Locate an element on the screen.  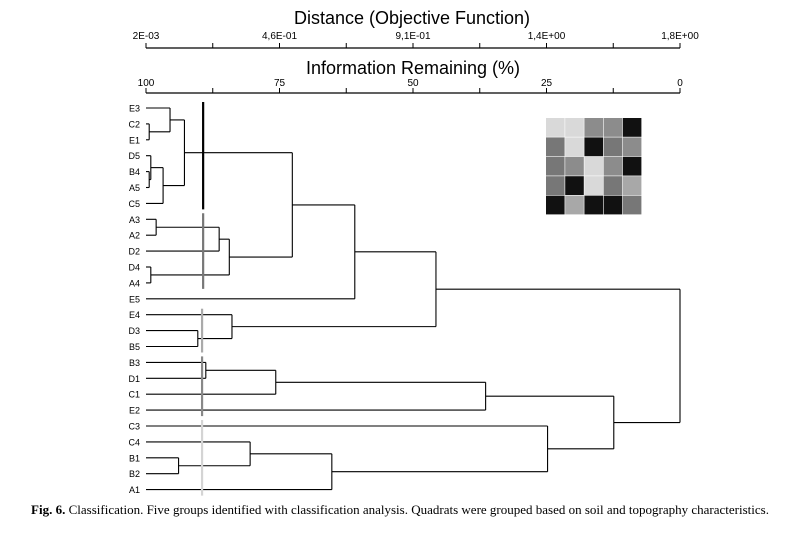
info-axis-tick-label: 100 is located at coordinates (146, 83).